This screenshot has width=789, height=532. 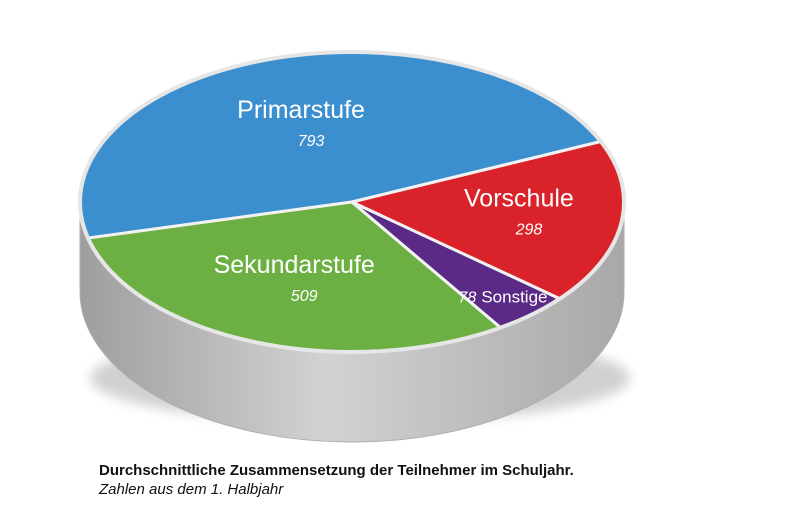 I want to click on chart-subtitle: Zahlen aus dem 1. Halbjahr, so click(x=191, y=489).